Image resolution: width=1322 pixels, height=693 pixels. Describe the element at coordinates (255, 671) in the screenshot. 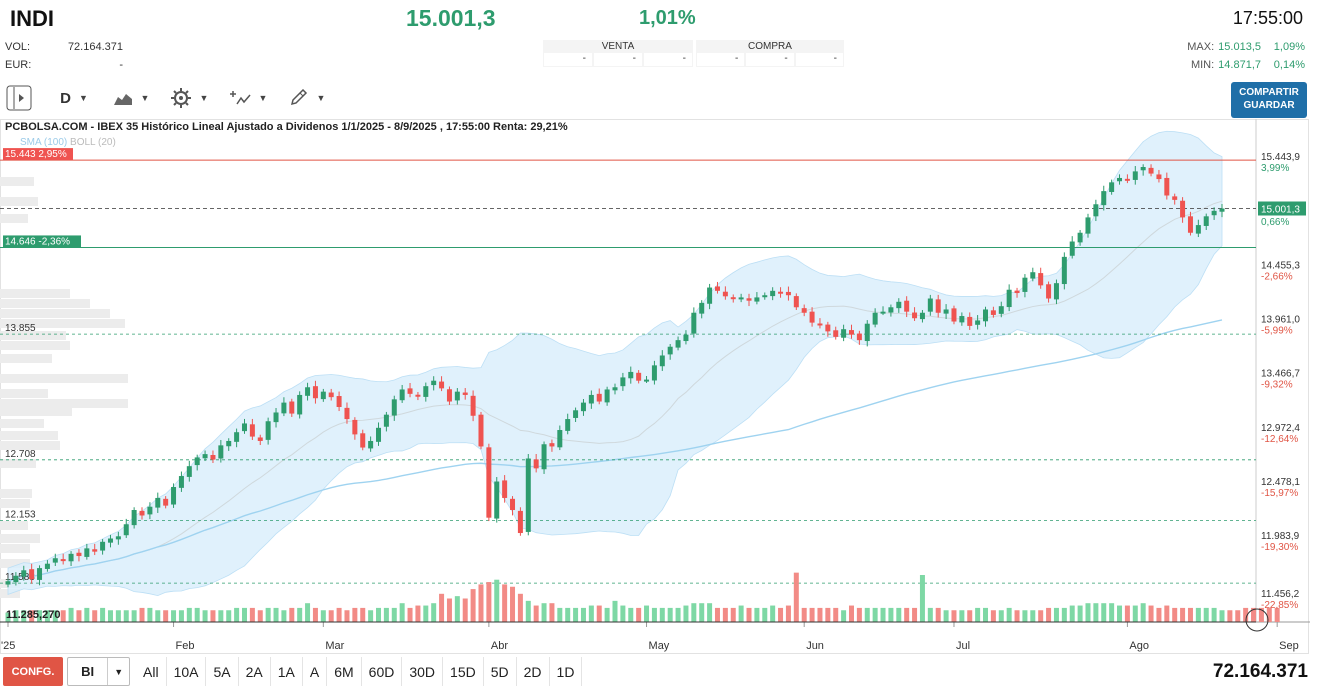

I see `period-button-2a: 2A` at that location.